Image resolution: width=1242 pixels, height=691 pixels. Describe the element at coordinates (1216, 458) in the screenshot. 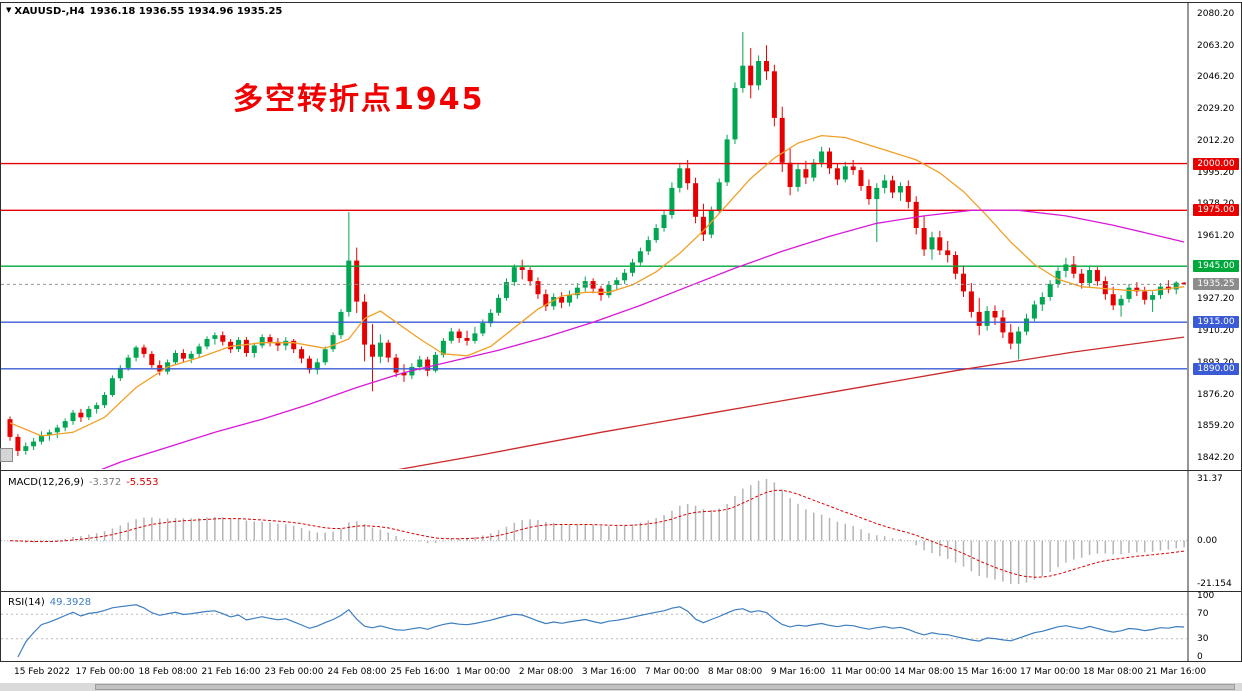

I see `price-axis-label: 1842.20` at that location.